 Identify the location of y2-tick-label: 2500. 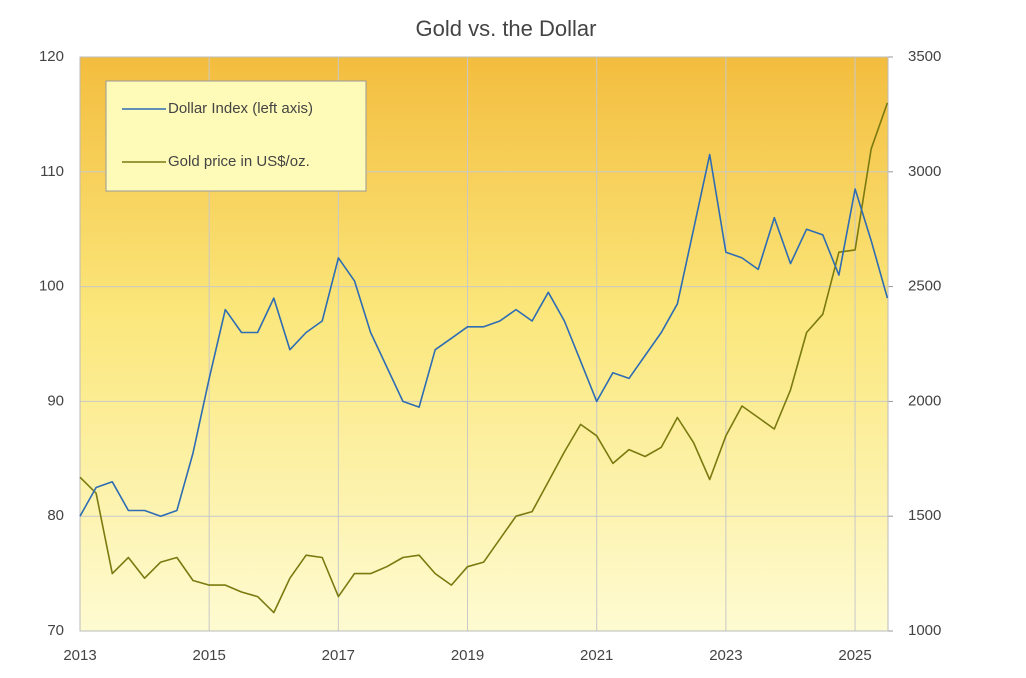
(924, 286).